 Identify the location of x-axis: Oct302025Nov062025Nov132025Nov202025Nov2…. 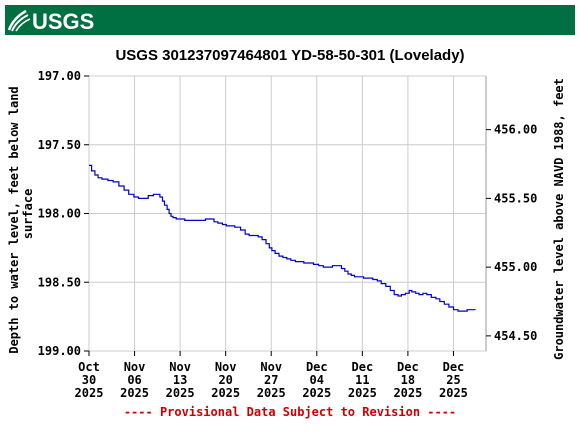
(271, 375).